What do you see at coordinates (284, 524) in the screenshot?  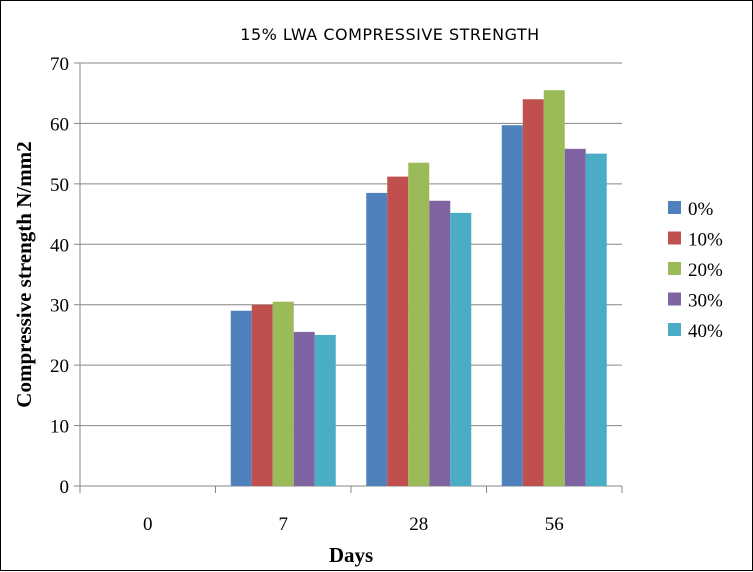 I see `x-tick-label: 7` at bounding box center [284, 524].